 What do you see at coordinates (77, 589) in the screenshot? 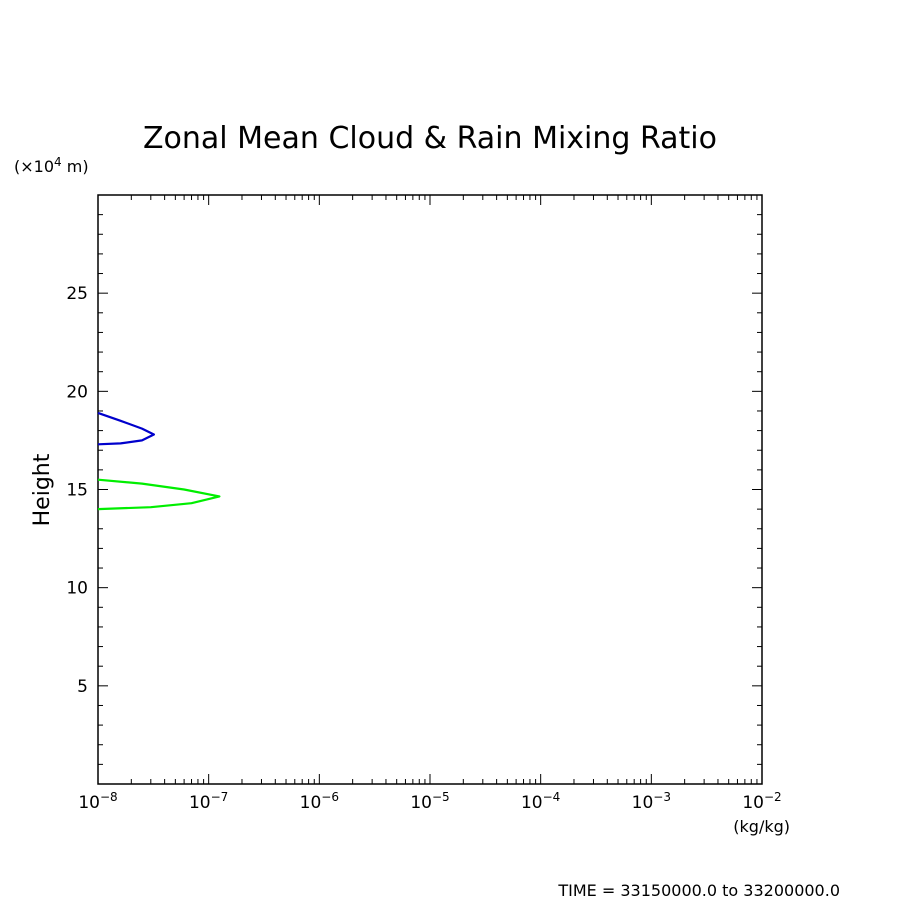
I see `y-tick-label: 10` at bounding box center [77, 589].